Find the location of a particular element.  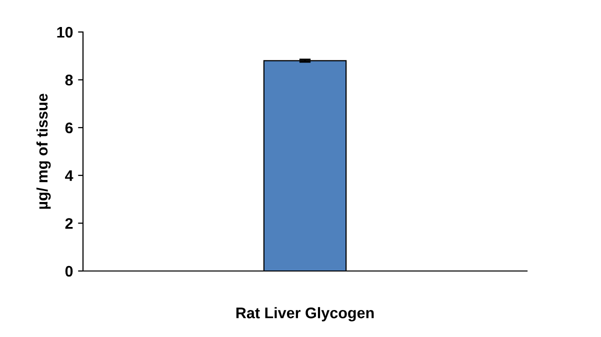

y-axis-title: µg/ mg of tissue is located at coordinates (43, 151).